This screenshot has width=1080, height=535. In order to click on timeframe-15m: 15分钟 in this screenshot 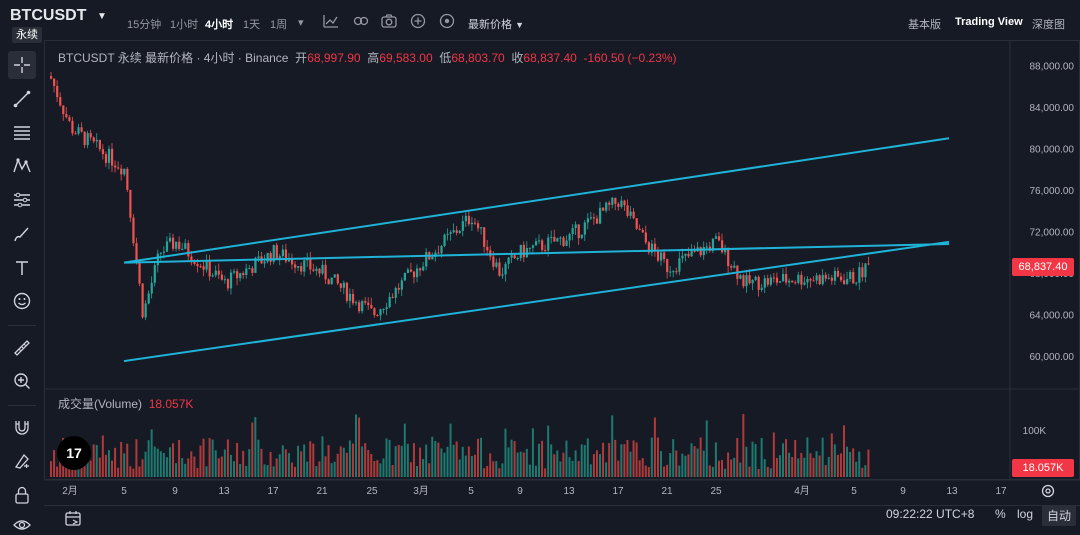, I will do `click(144, 25)`.